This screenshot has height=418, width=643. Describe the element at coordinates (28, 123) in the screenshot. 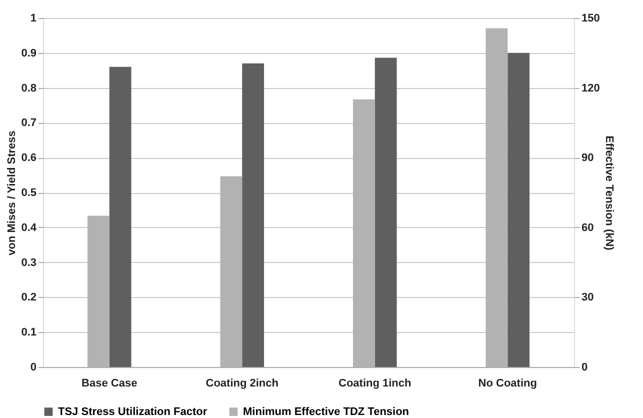

I see `y-tick-label: 0.7` at that location.